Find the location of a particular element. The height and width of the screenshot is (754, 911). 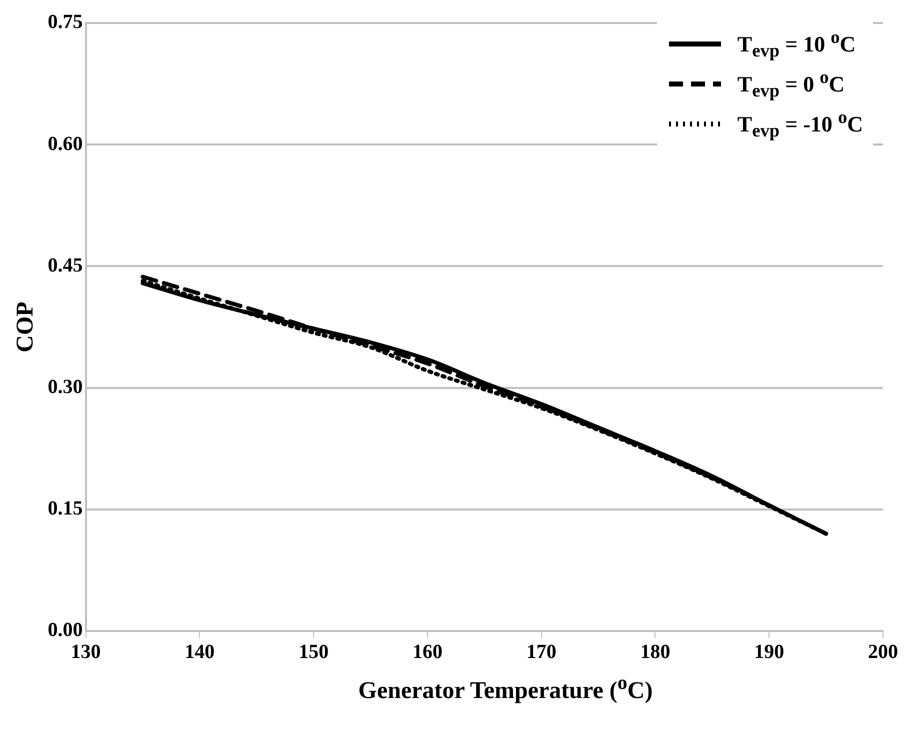

x-tick-label: 150 is located at coordinates (313, 652).